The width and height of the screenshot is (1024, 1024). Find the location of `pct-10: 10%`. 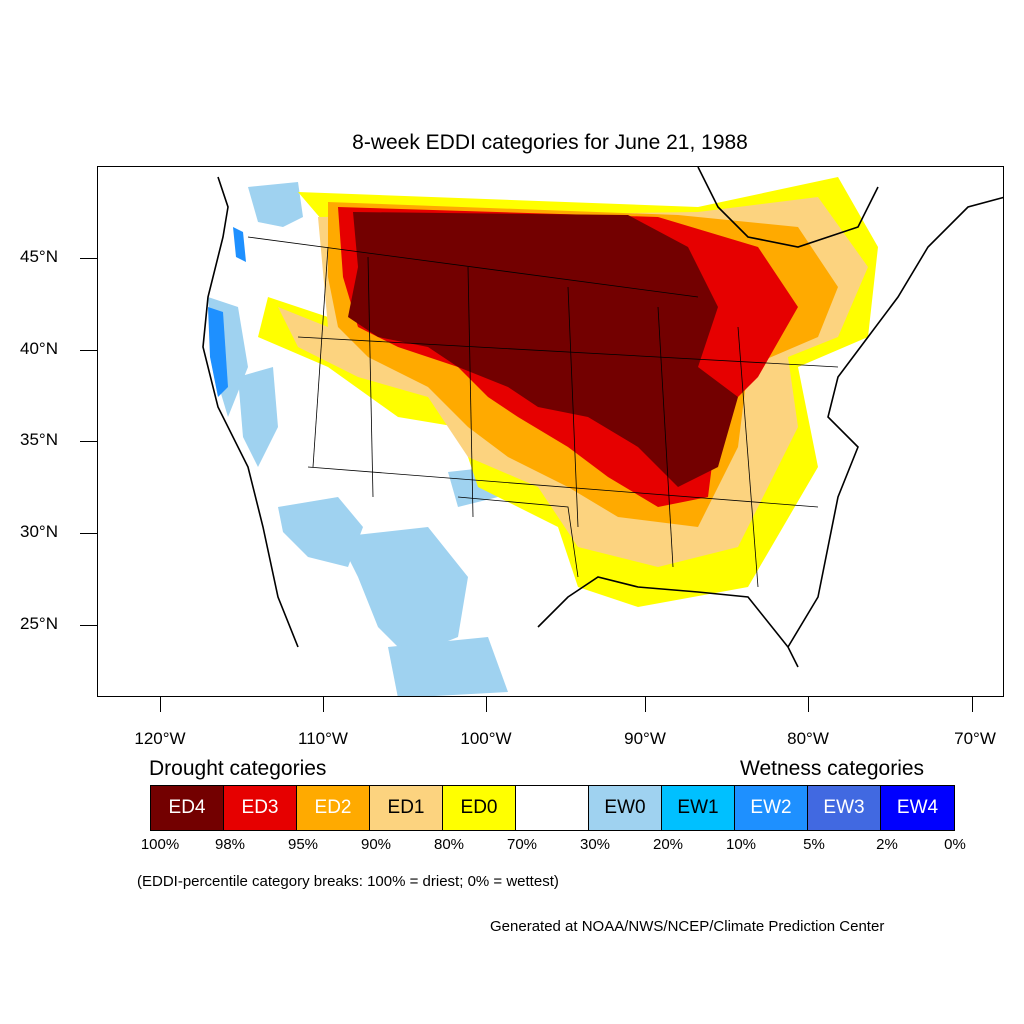

pct-10: 10% is located at coordinates (741, 844).